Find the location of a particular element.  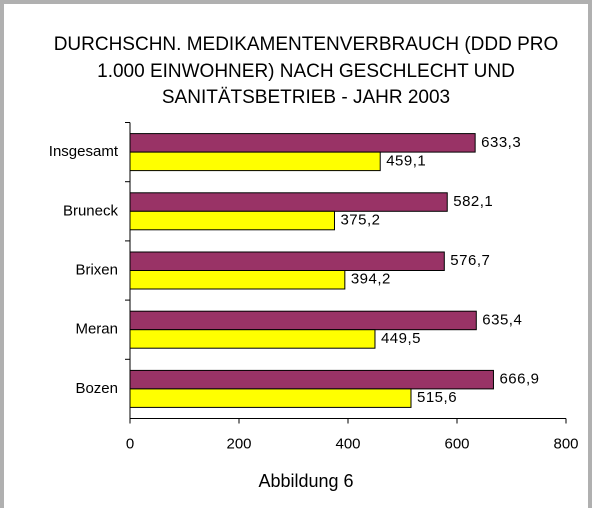

frame-top is located at coordinates (296, 2).